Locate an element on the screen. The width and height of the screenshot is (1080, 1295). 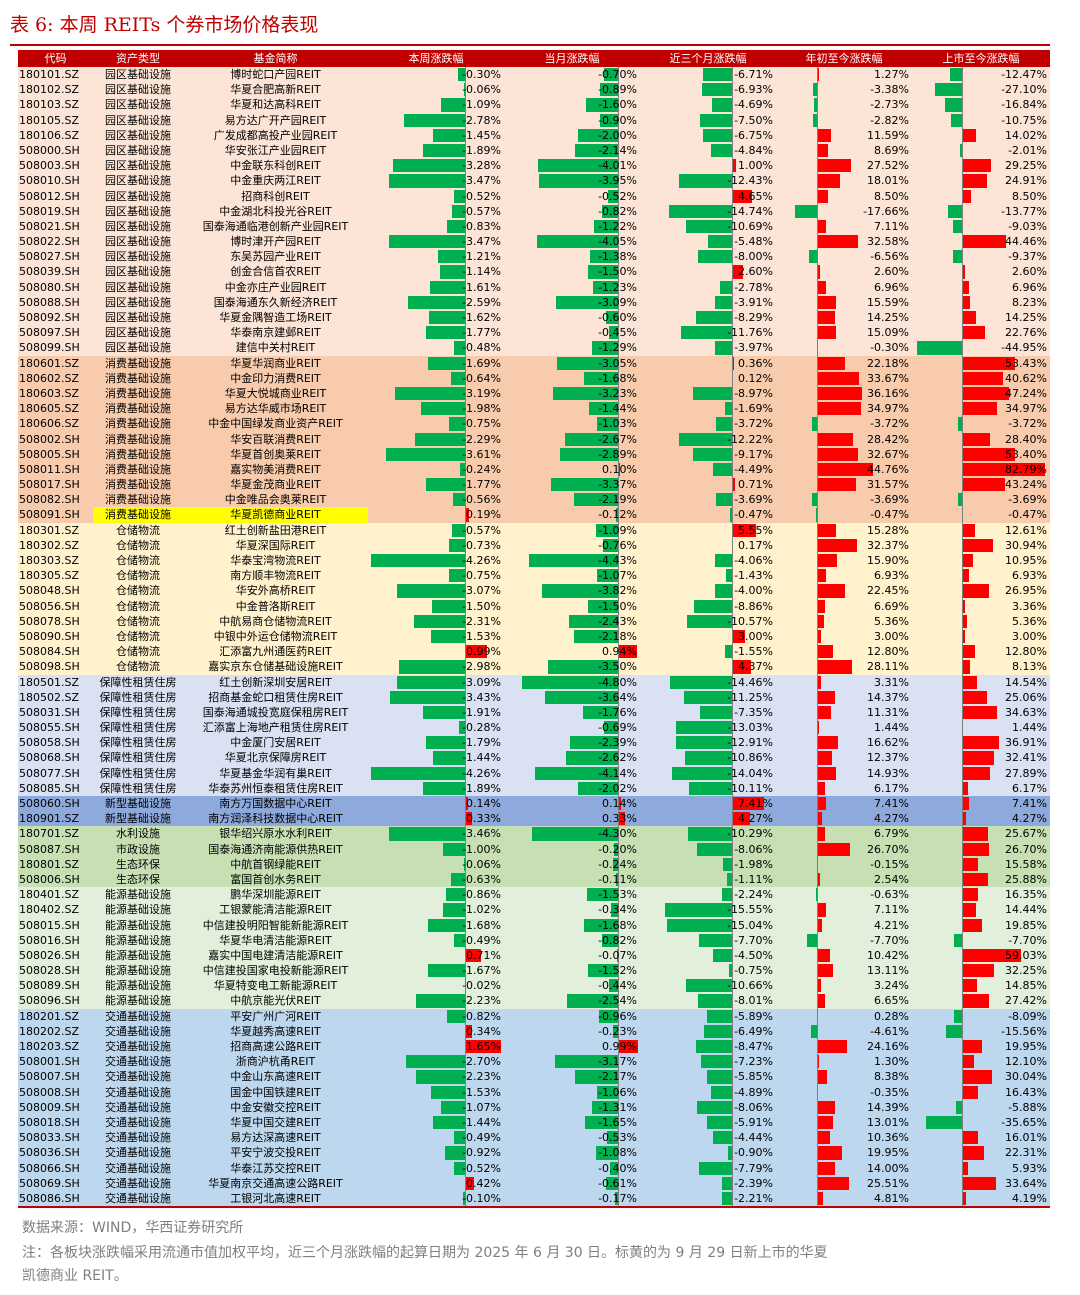
asset-type: 能源基础设施 is located at coordinates (138, 955).